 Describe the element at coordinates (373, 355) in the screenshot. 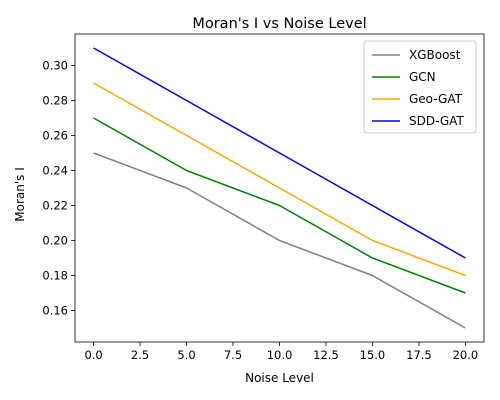

I see `x-tick-label: 15.0` at that location.